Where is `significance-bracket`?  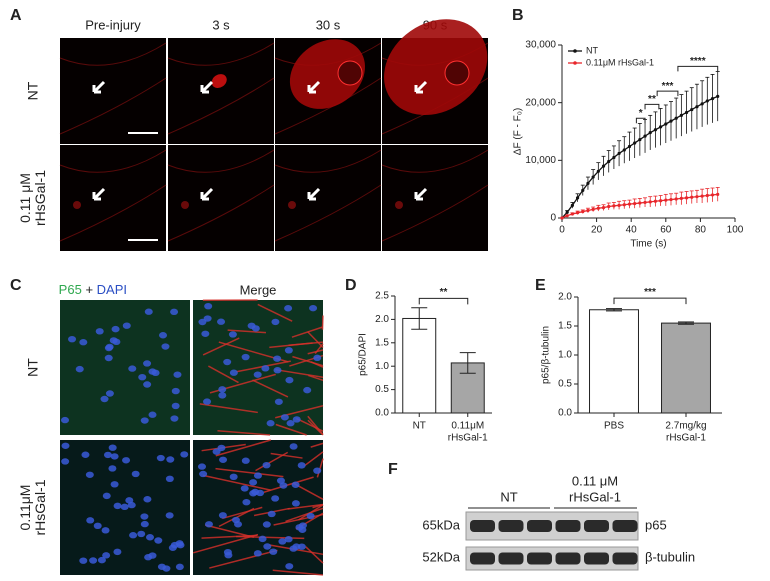
significance-bracket is located at coordinates (667, 93).